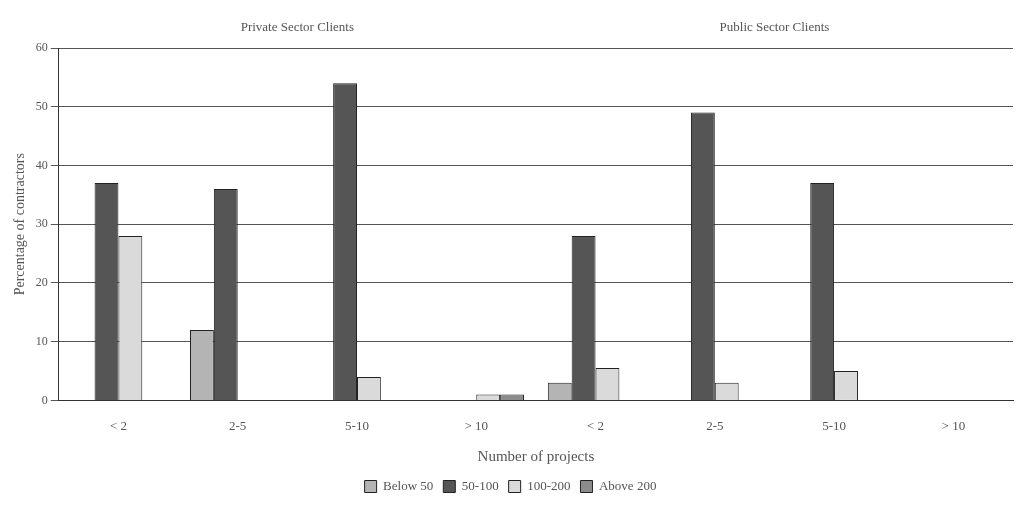  What do you see at coordinates (774, 26) in the screenshot?
I see `text: Public Sector Clients` at bounding box center [774, 26].